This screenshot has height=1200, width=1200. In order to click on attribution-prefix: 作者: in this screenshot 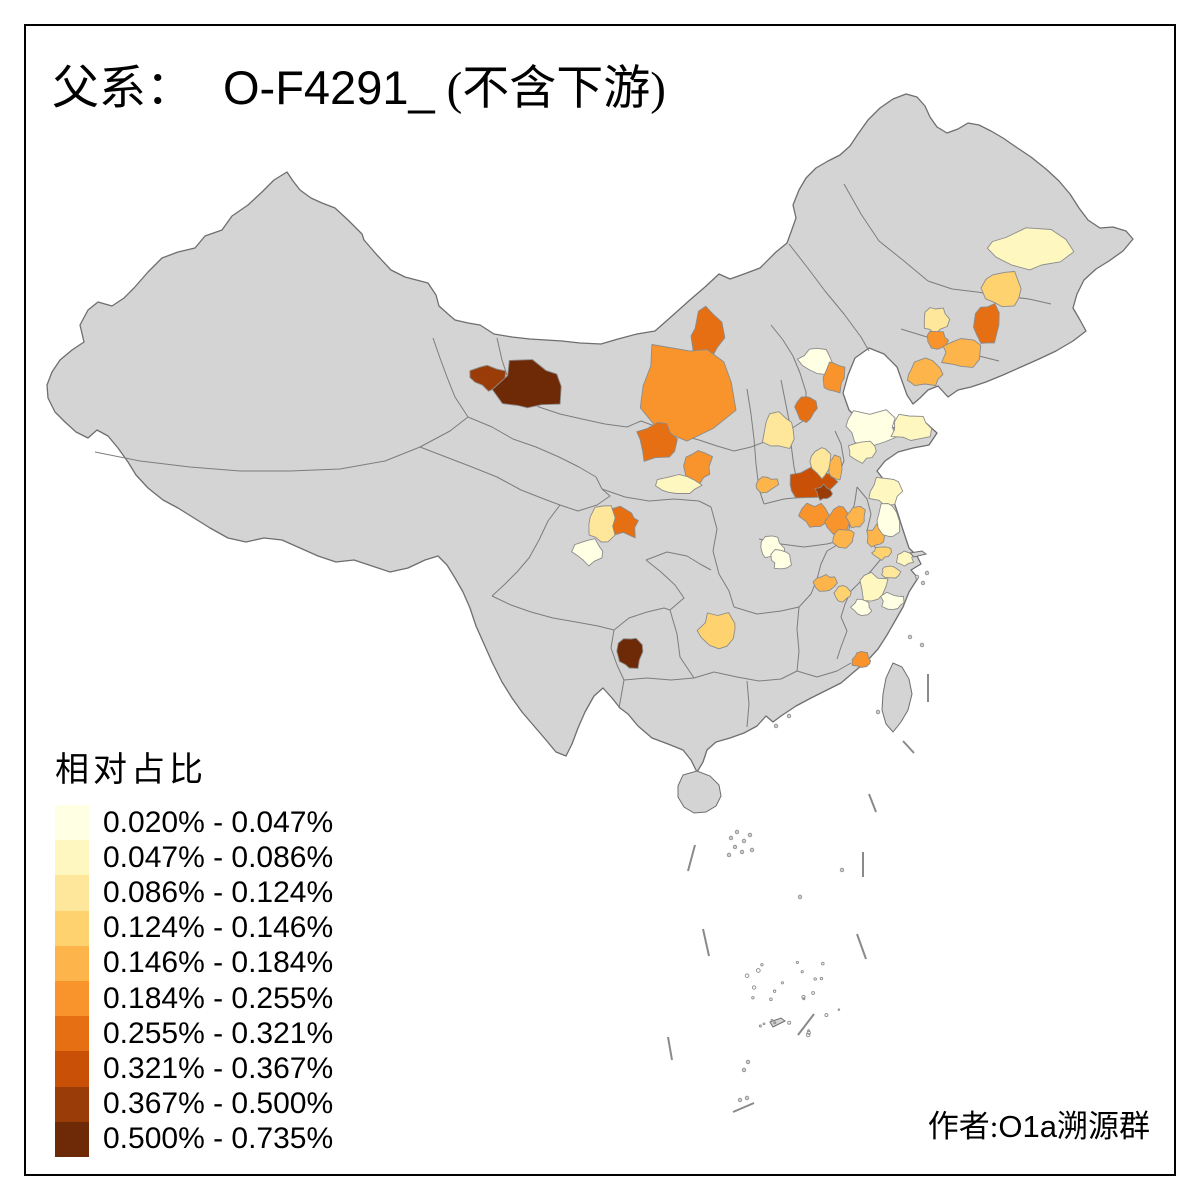, I will do `click(963, 1126)`.